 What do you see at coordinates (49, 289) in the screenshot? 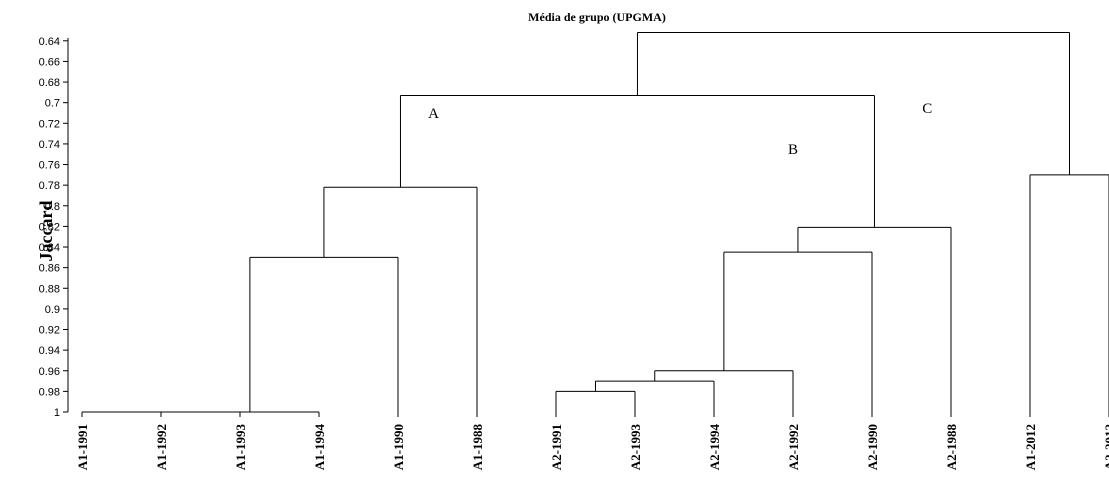
I see `y-tick-label: 0.88` at bounding box center [49, 289].